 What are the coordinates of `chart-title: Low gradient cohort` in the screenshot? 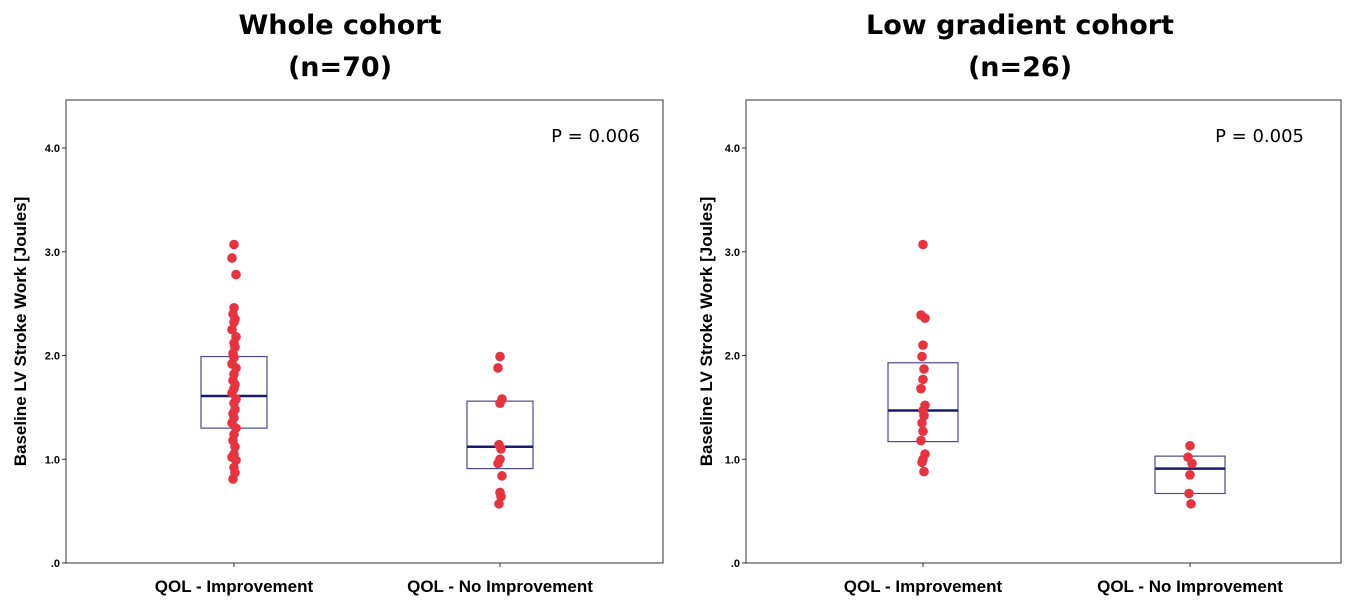 It's located at (1020, 25).